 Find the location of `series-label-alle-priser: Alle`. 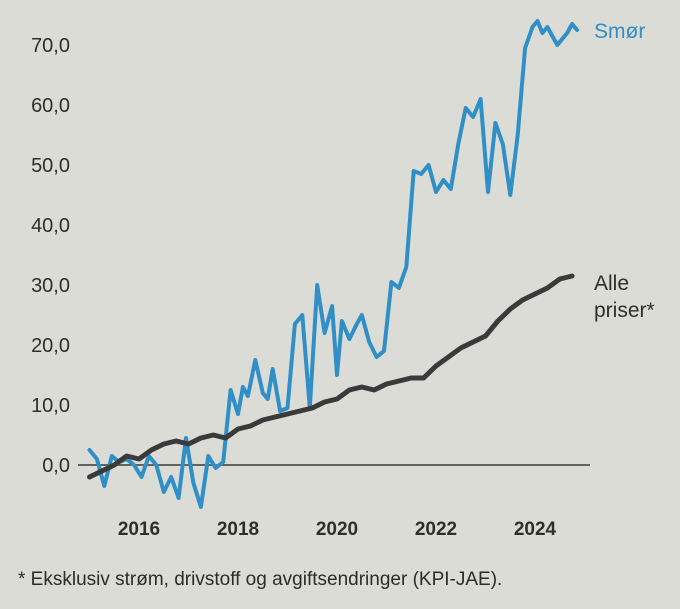

series-label-alle-priser: Alle is located at coordinates (611, 283).